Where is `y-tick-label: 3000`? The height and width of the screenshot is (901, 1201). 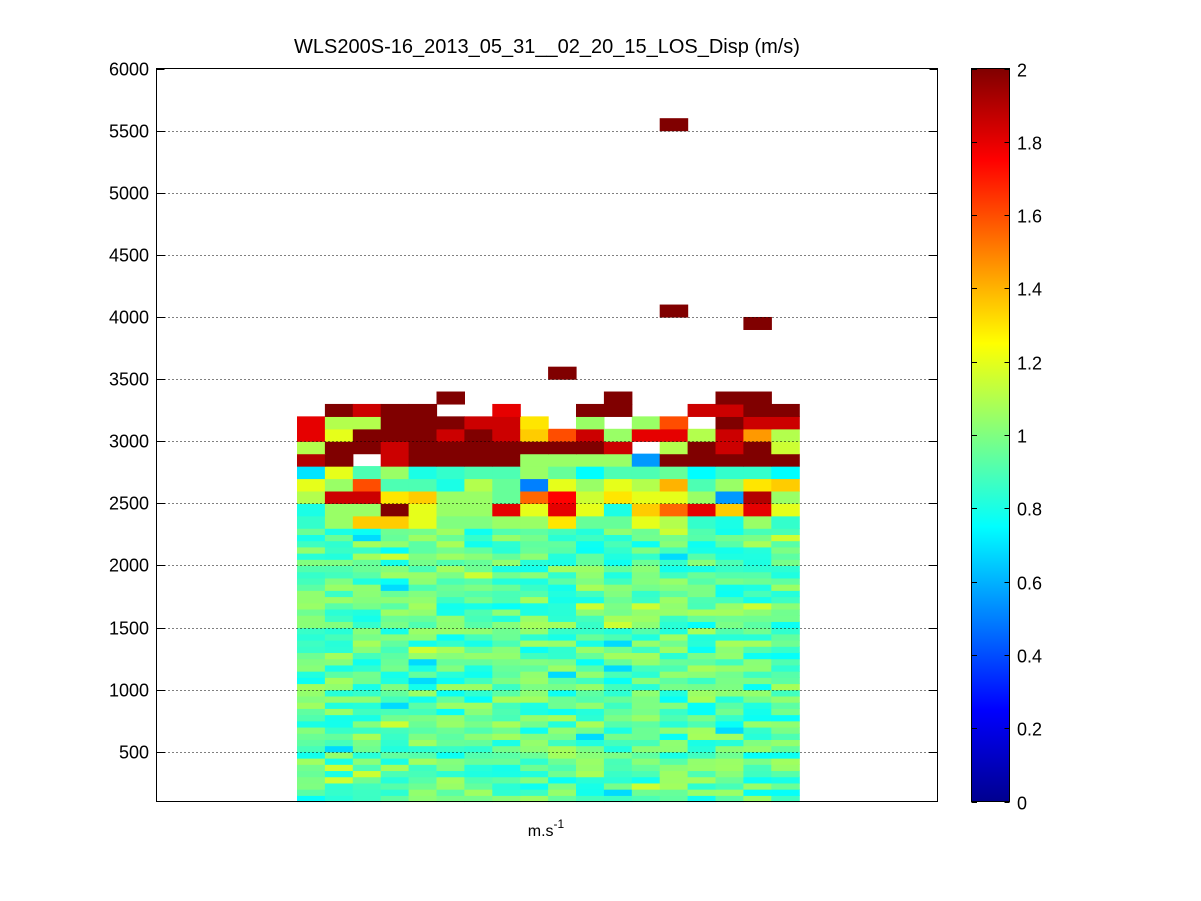
y-tick-label: 3000 is located at coordinates (129, 442).